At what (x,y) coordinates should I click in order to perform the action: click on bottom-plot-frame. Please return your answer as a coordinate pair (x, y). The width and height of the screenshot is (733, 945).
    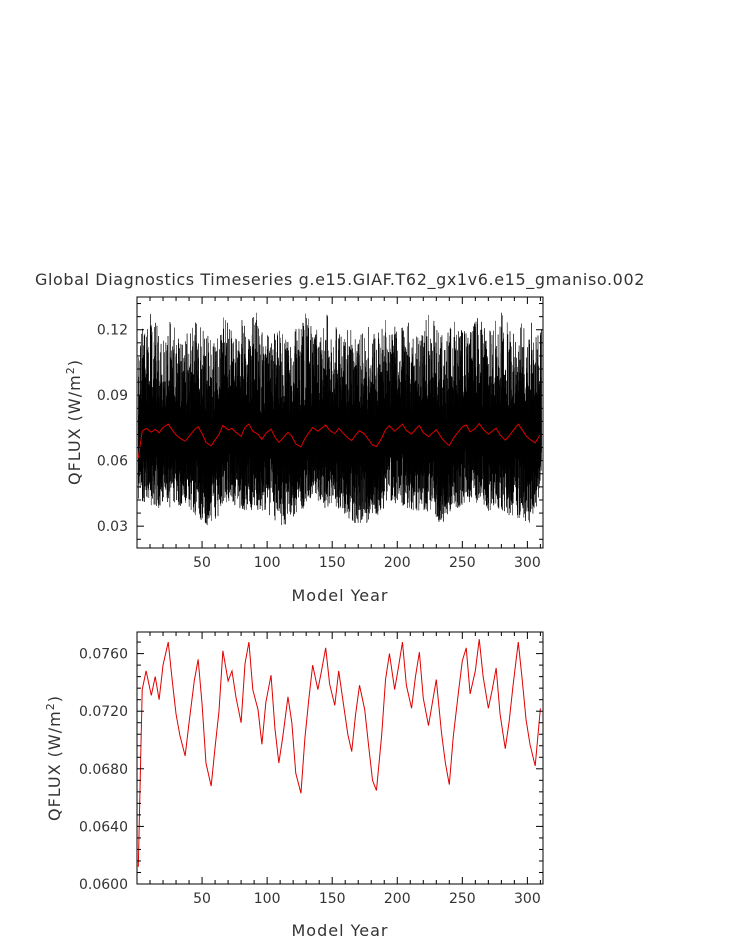
    Looking at the image, I should click on (340, 758).